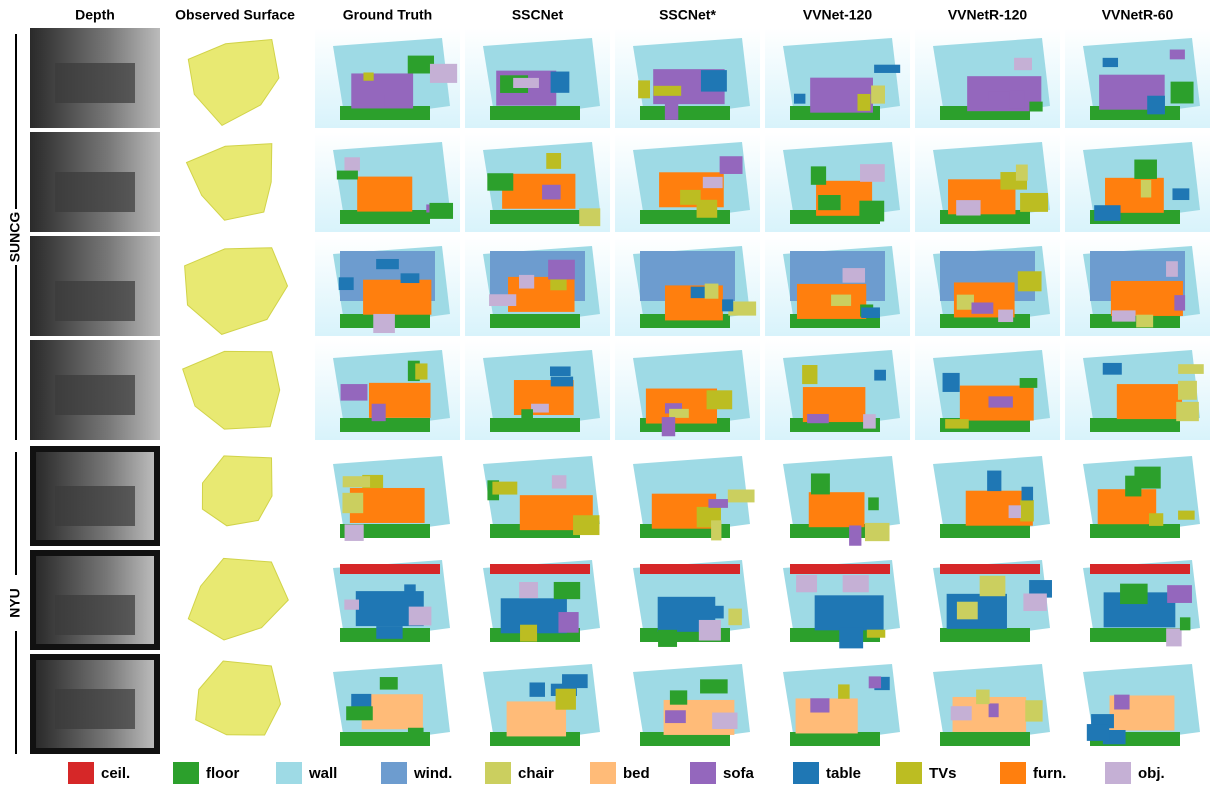 Image resolution: width=1210 pixels, height=790 pixels. What do you see at coordinates (235, 15) in the screenshot?
I see `column-header: Observed Surface` at bounding box center [235, 15].